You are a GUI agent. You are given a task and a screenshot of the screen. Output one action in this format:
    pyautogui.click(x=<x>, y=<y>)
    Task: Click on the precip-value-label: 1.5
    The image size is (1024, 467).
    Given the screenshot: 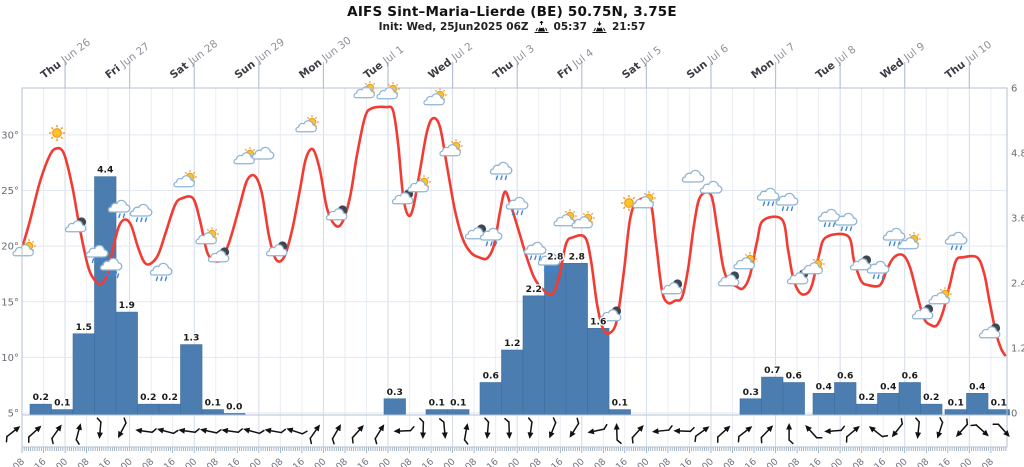 What is the action you would take?
    pyautogui.click(x=84, y=327)
    